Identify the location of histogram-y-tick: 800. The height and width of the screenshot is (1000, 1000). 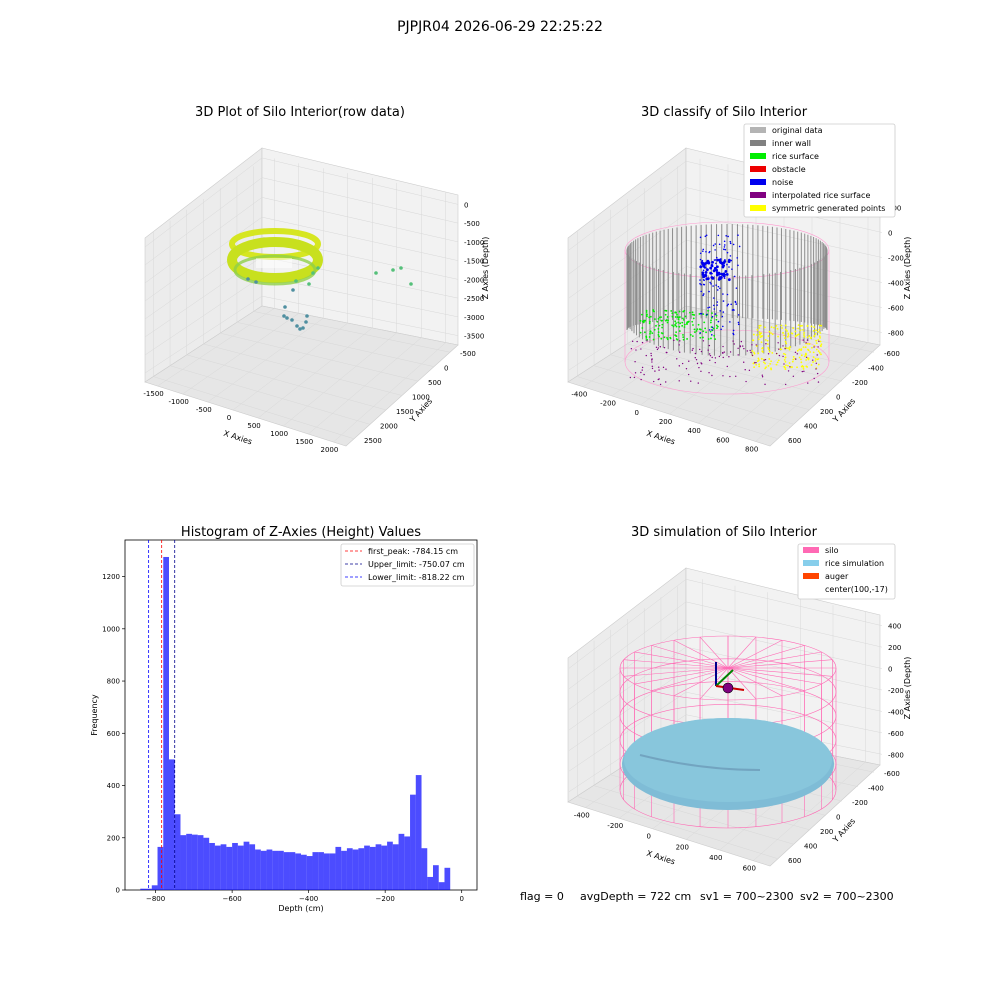
(113, 682).